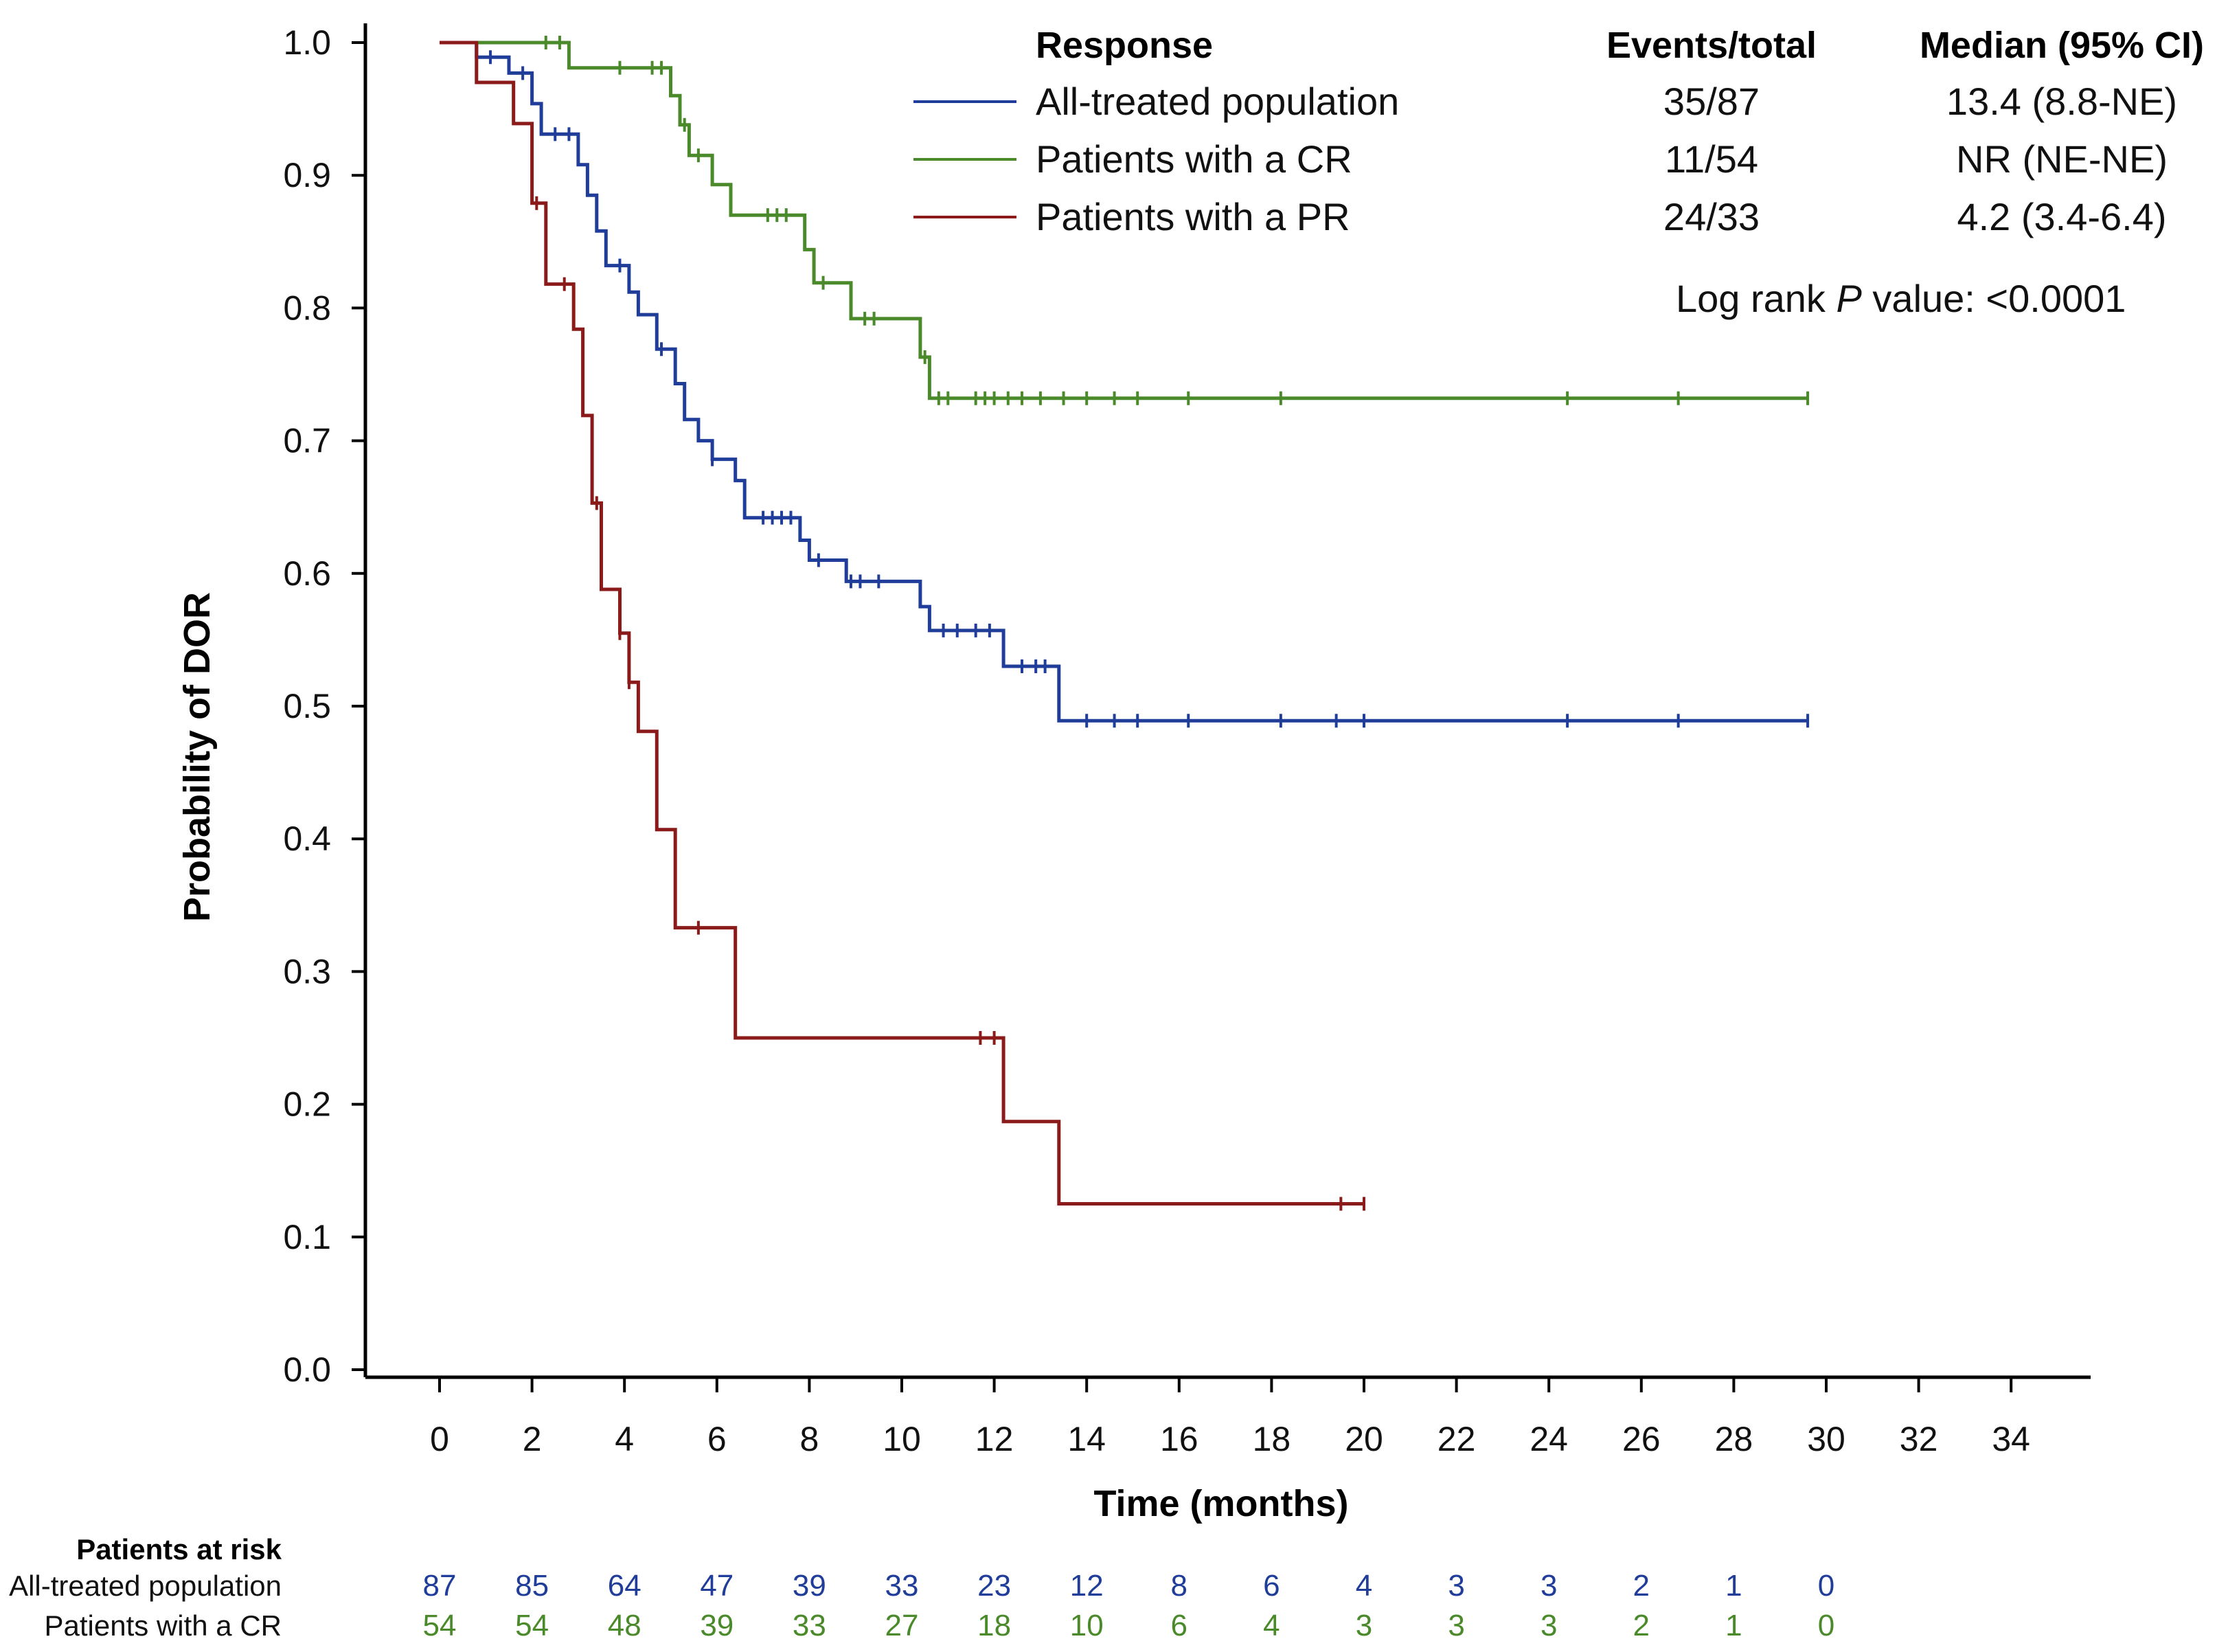  I want to click on log-rank-annotation: Log rank P value: <0.0001, so click(1901, 298).